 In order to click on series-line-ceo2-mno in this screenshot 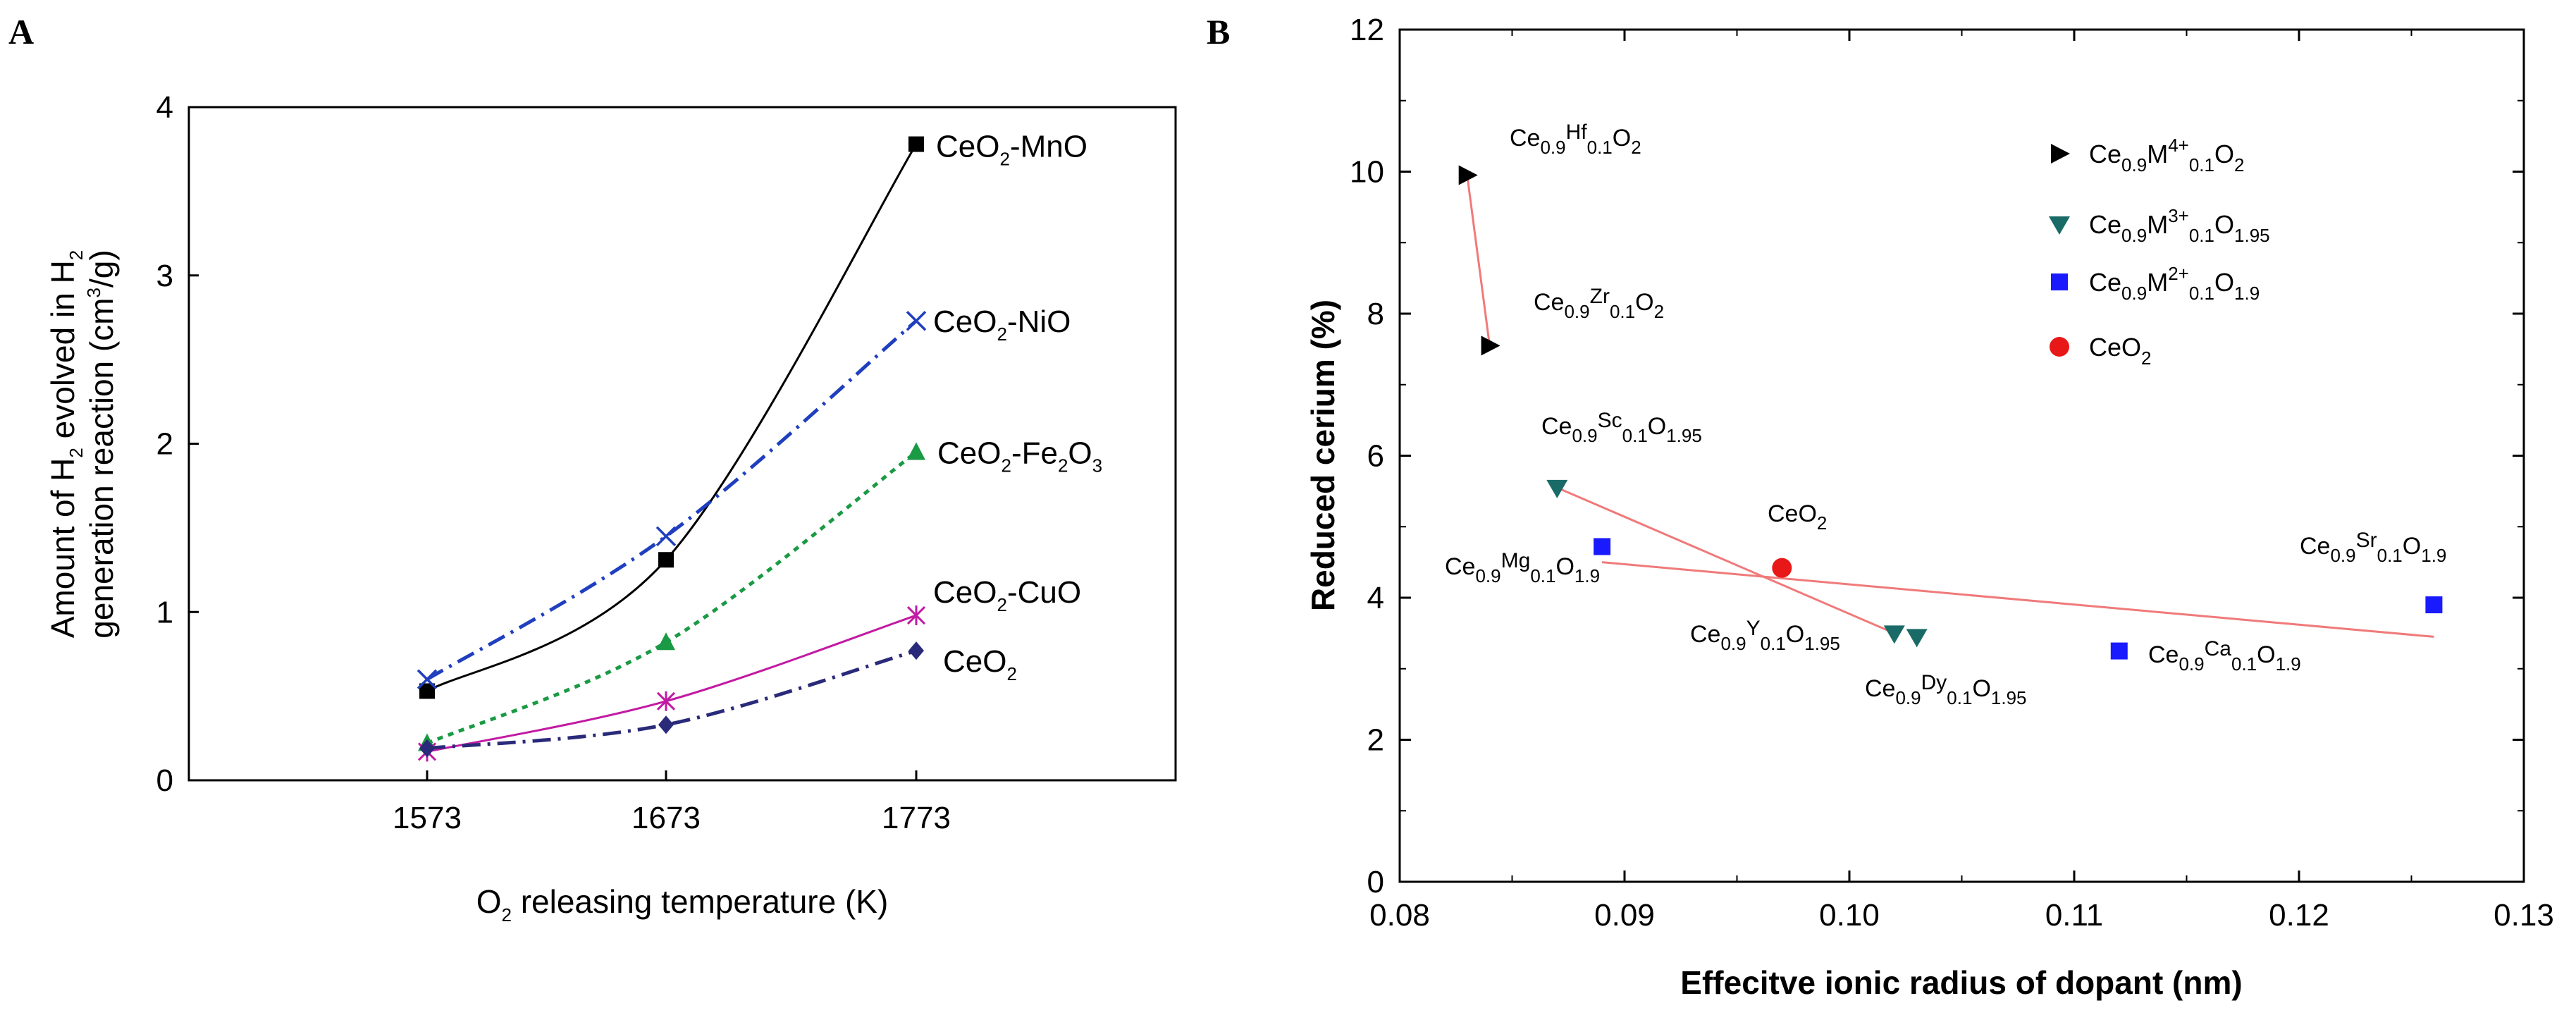, I will do `click(672, 418)`.